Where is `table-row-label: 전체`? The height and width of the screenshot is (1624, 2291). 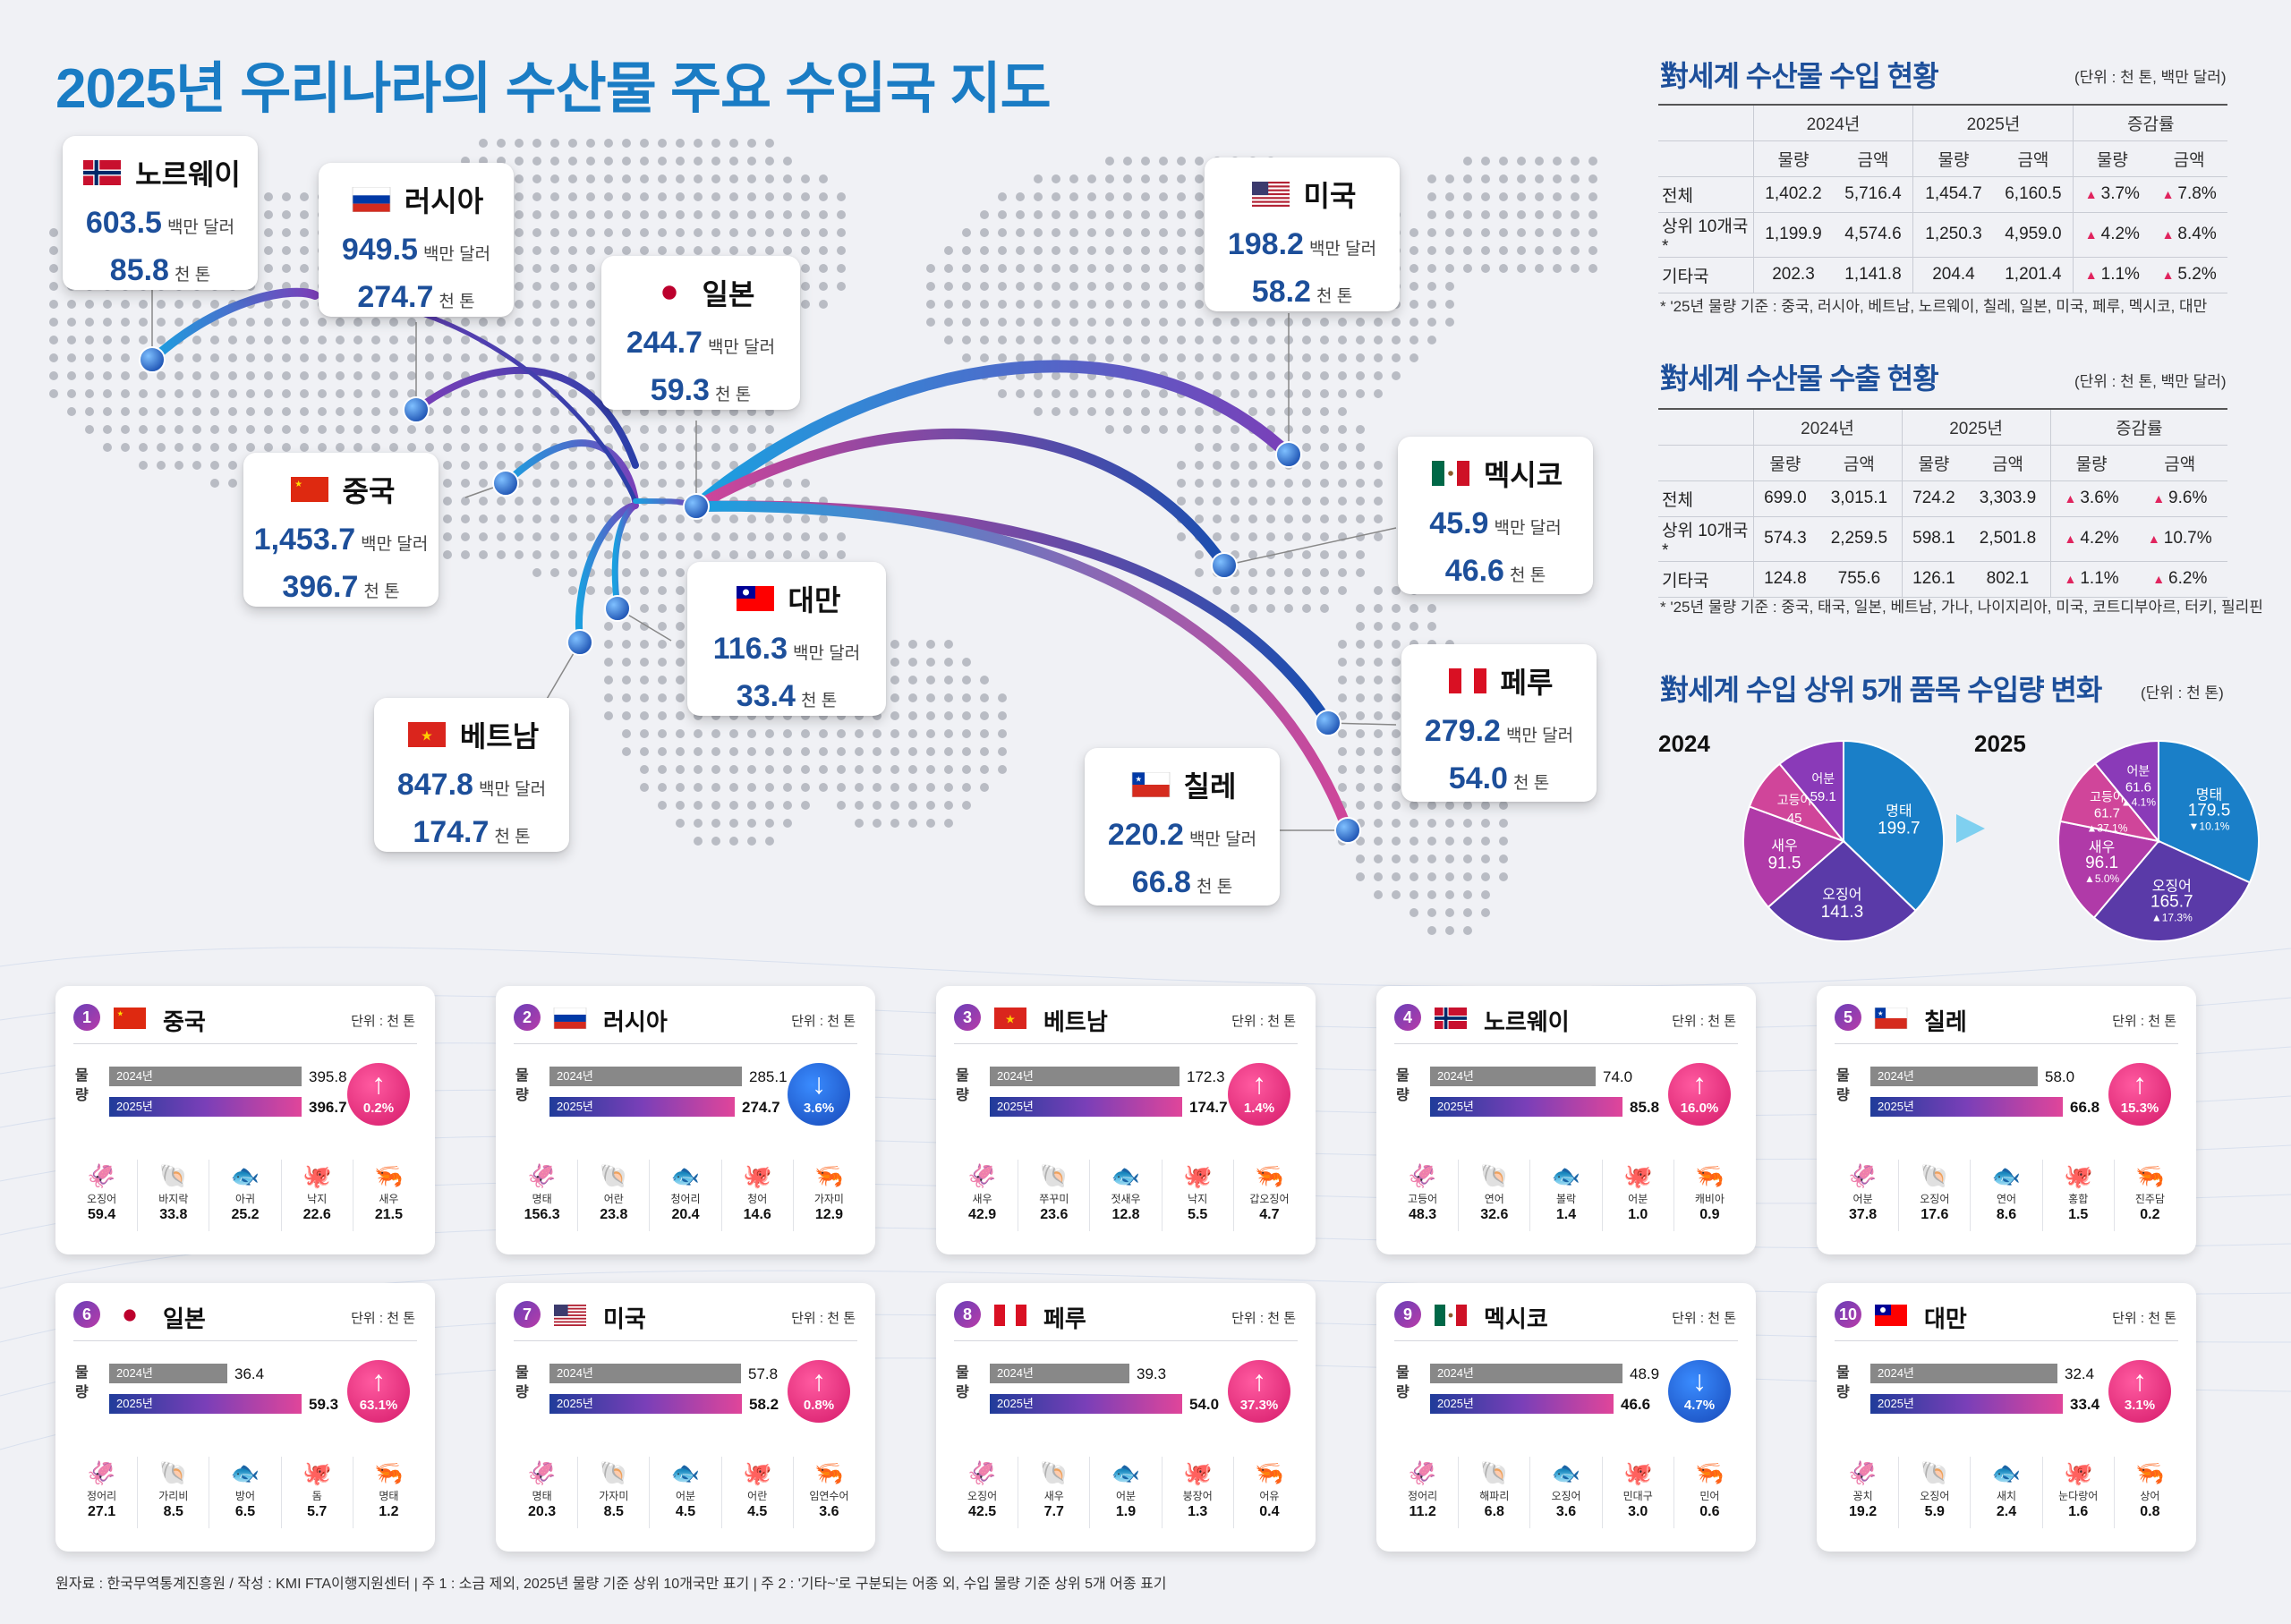
table-row-label: 전체 is located at coordinates (1705, 194).